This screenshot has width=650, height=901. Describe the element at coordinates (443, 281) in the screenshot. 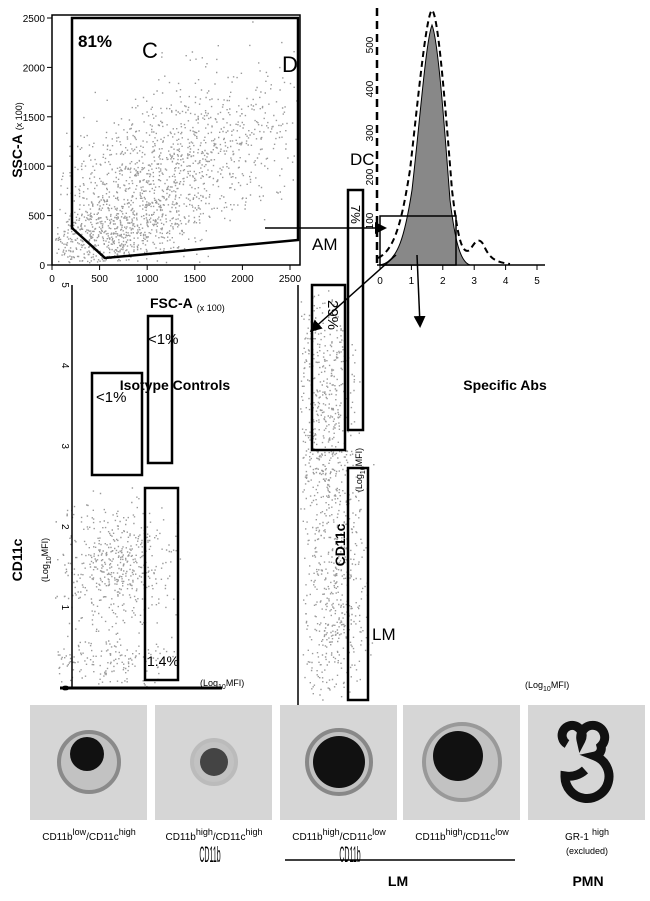

I see `x-tick-label: 2` at that location.